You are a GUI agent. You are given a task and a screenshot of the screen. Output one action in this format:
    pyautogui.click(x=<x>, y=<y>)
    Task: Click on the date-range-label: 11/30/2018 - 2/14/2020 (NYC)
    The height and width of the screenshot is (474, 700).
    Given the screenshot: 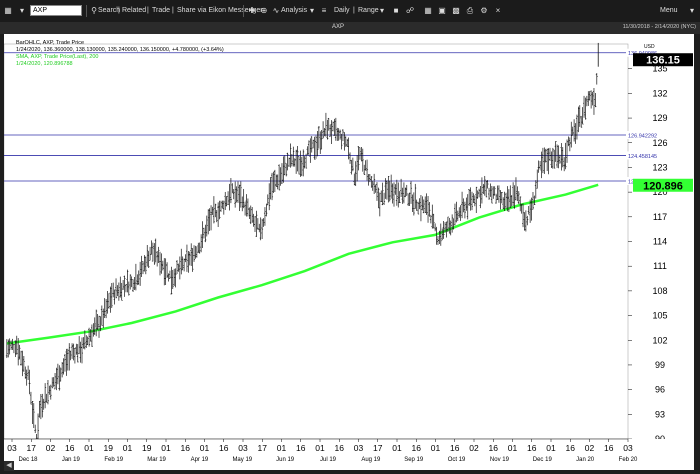 What is the action you would take?
    pyautogui.click(x=659, y=27)
    